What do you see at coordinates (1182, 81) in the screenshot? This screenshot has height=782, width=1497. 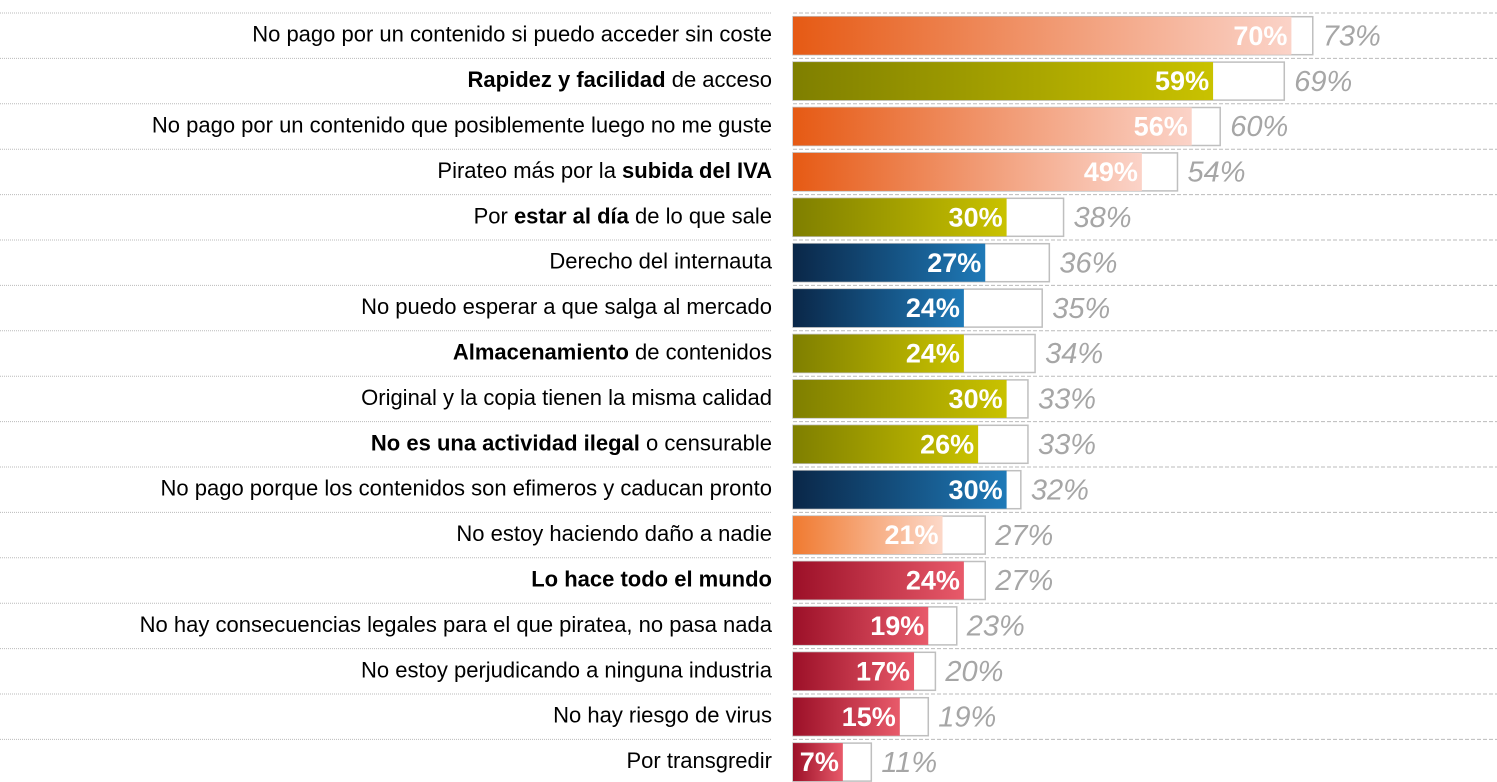 I see `value-label: 59%` at bounding box center [1182, 81].